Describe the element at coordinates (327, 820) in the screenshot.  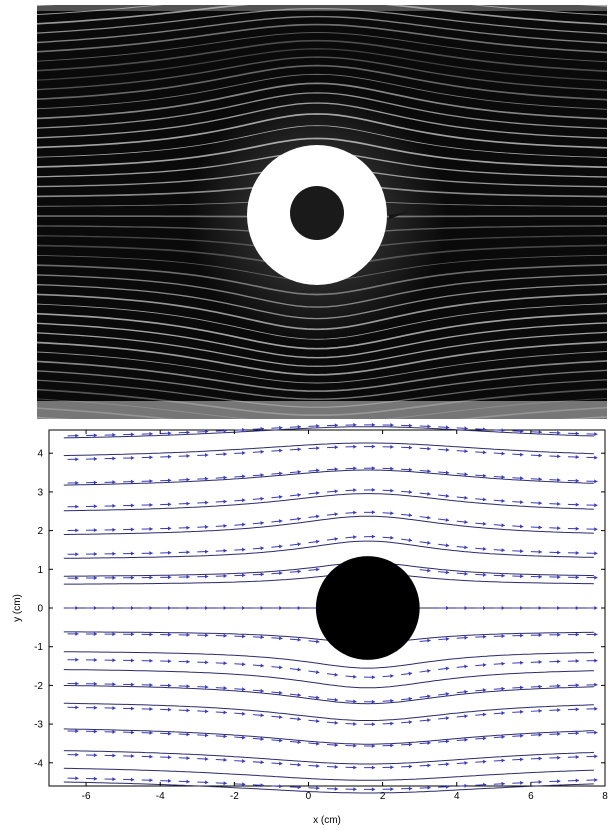
I see `x-axis-label: x (cm)` at that location.